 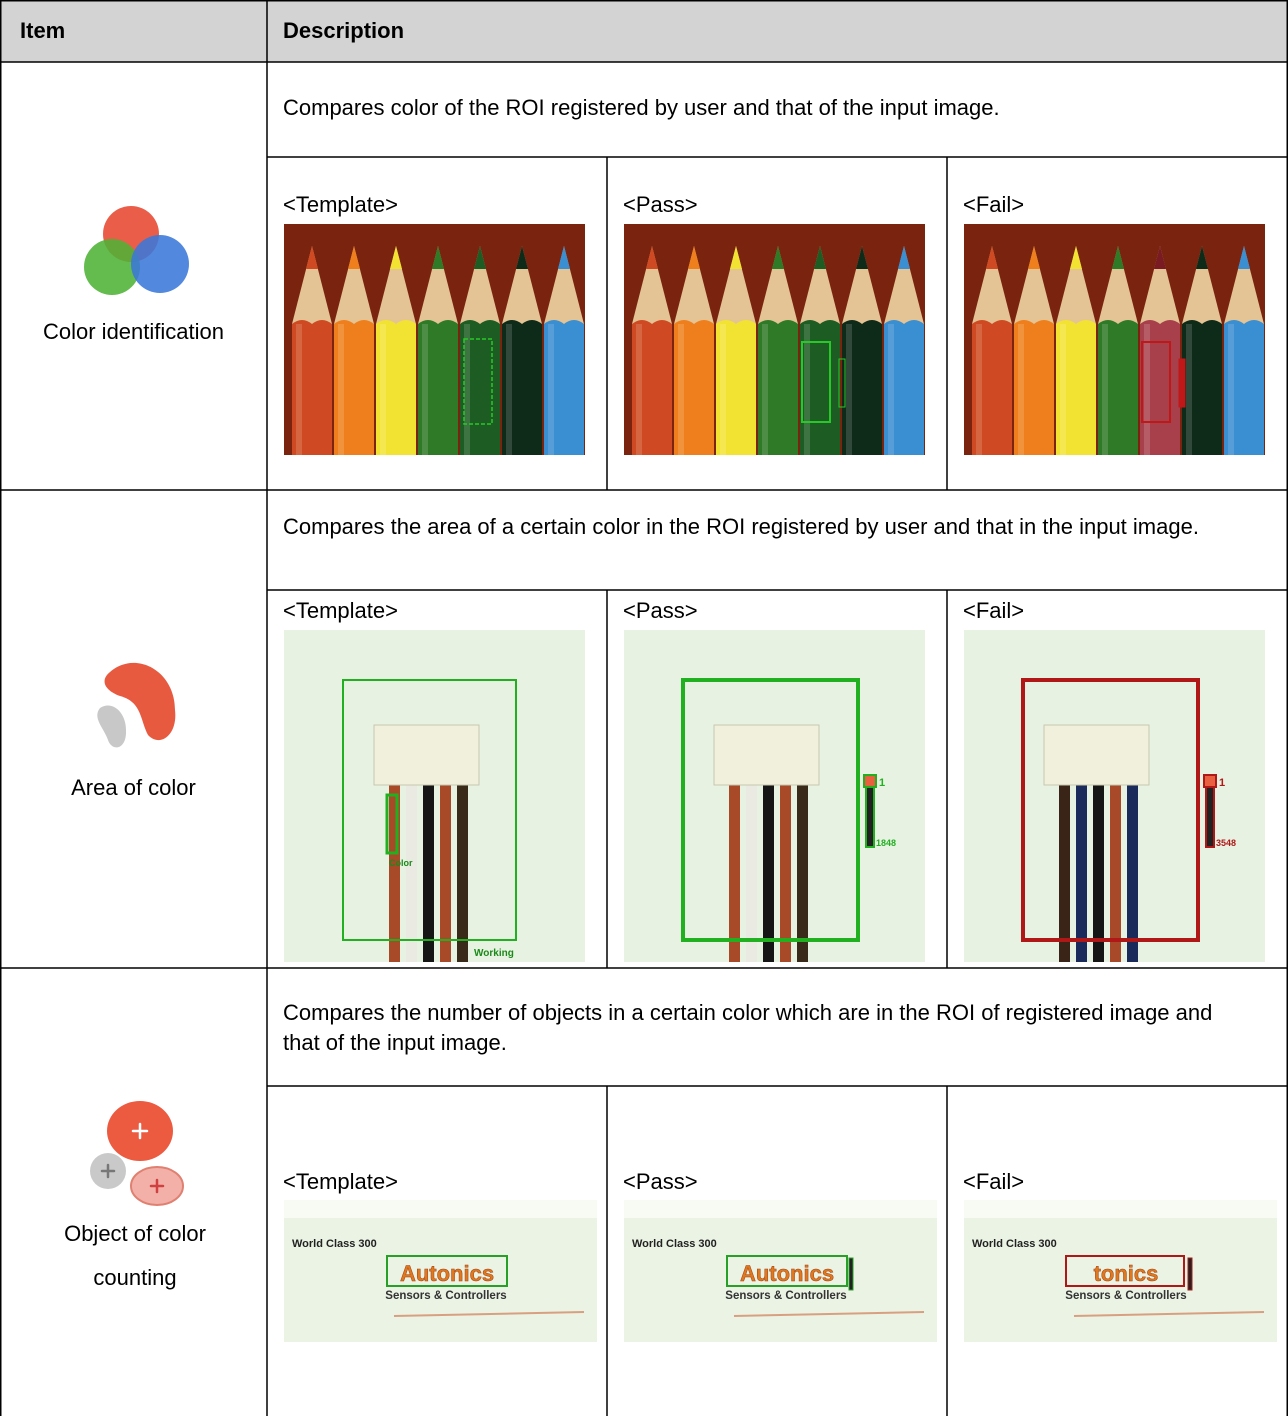 What do you see at coordinates (136, 250) in the screenshot?
I see `icon-color-identification` at bounding box center [136, 250].